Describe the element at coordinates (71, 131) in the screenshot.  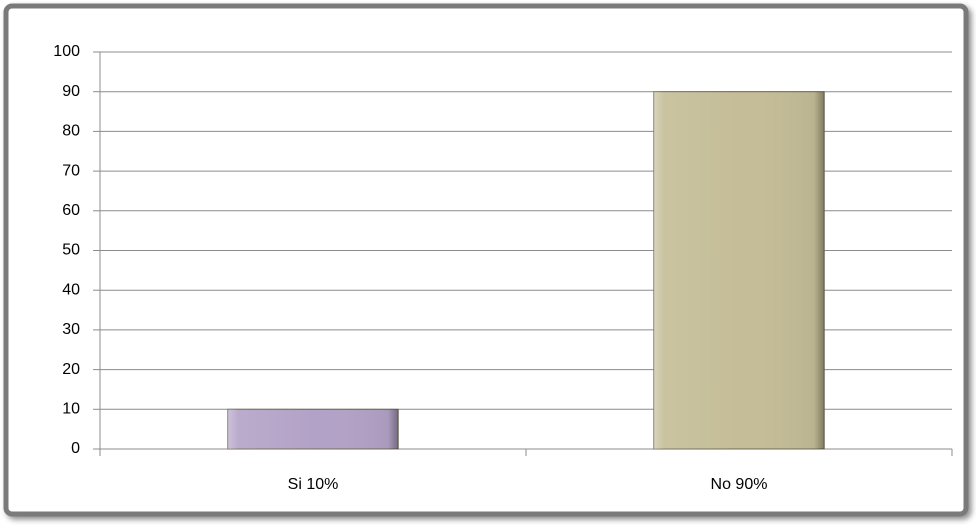
I see `y-tick-label: 80` at that location.